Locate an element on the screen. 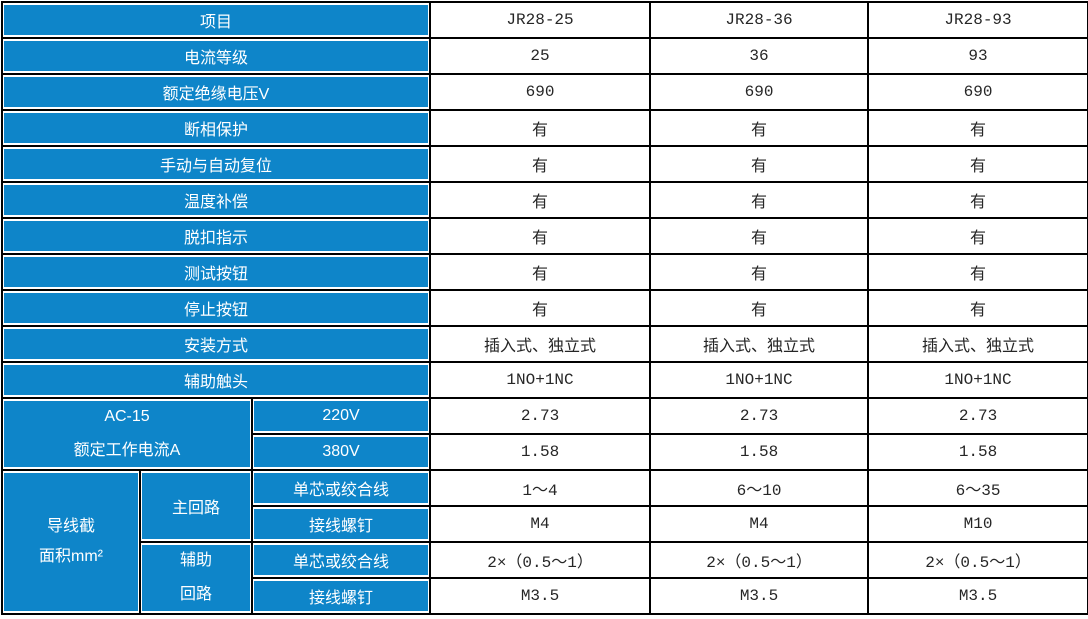 Image resolution: width=1088 pixels, height=619 pixels. value-cell: 1～4 is located at coordinates (540, 488).